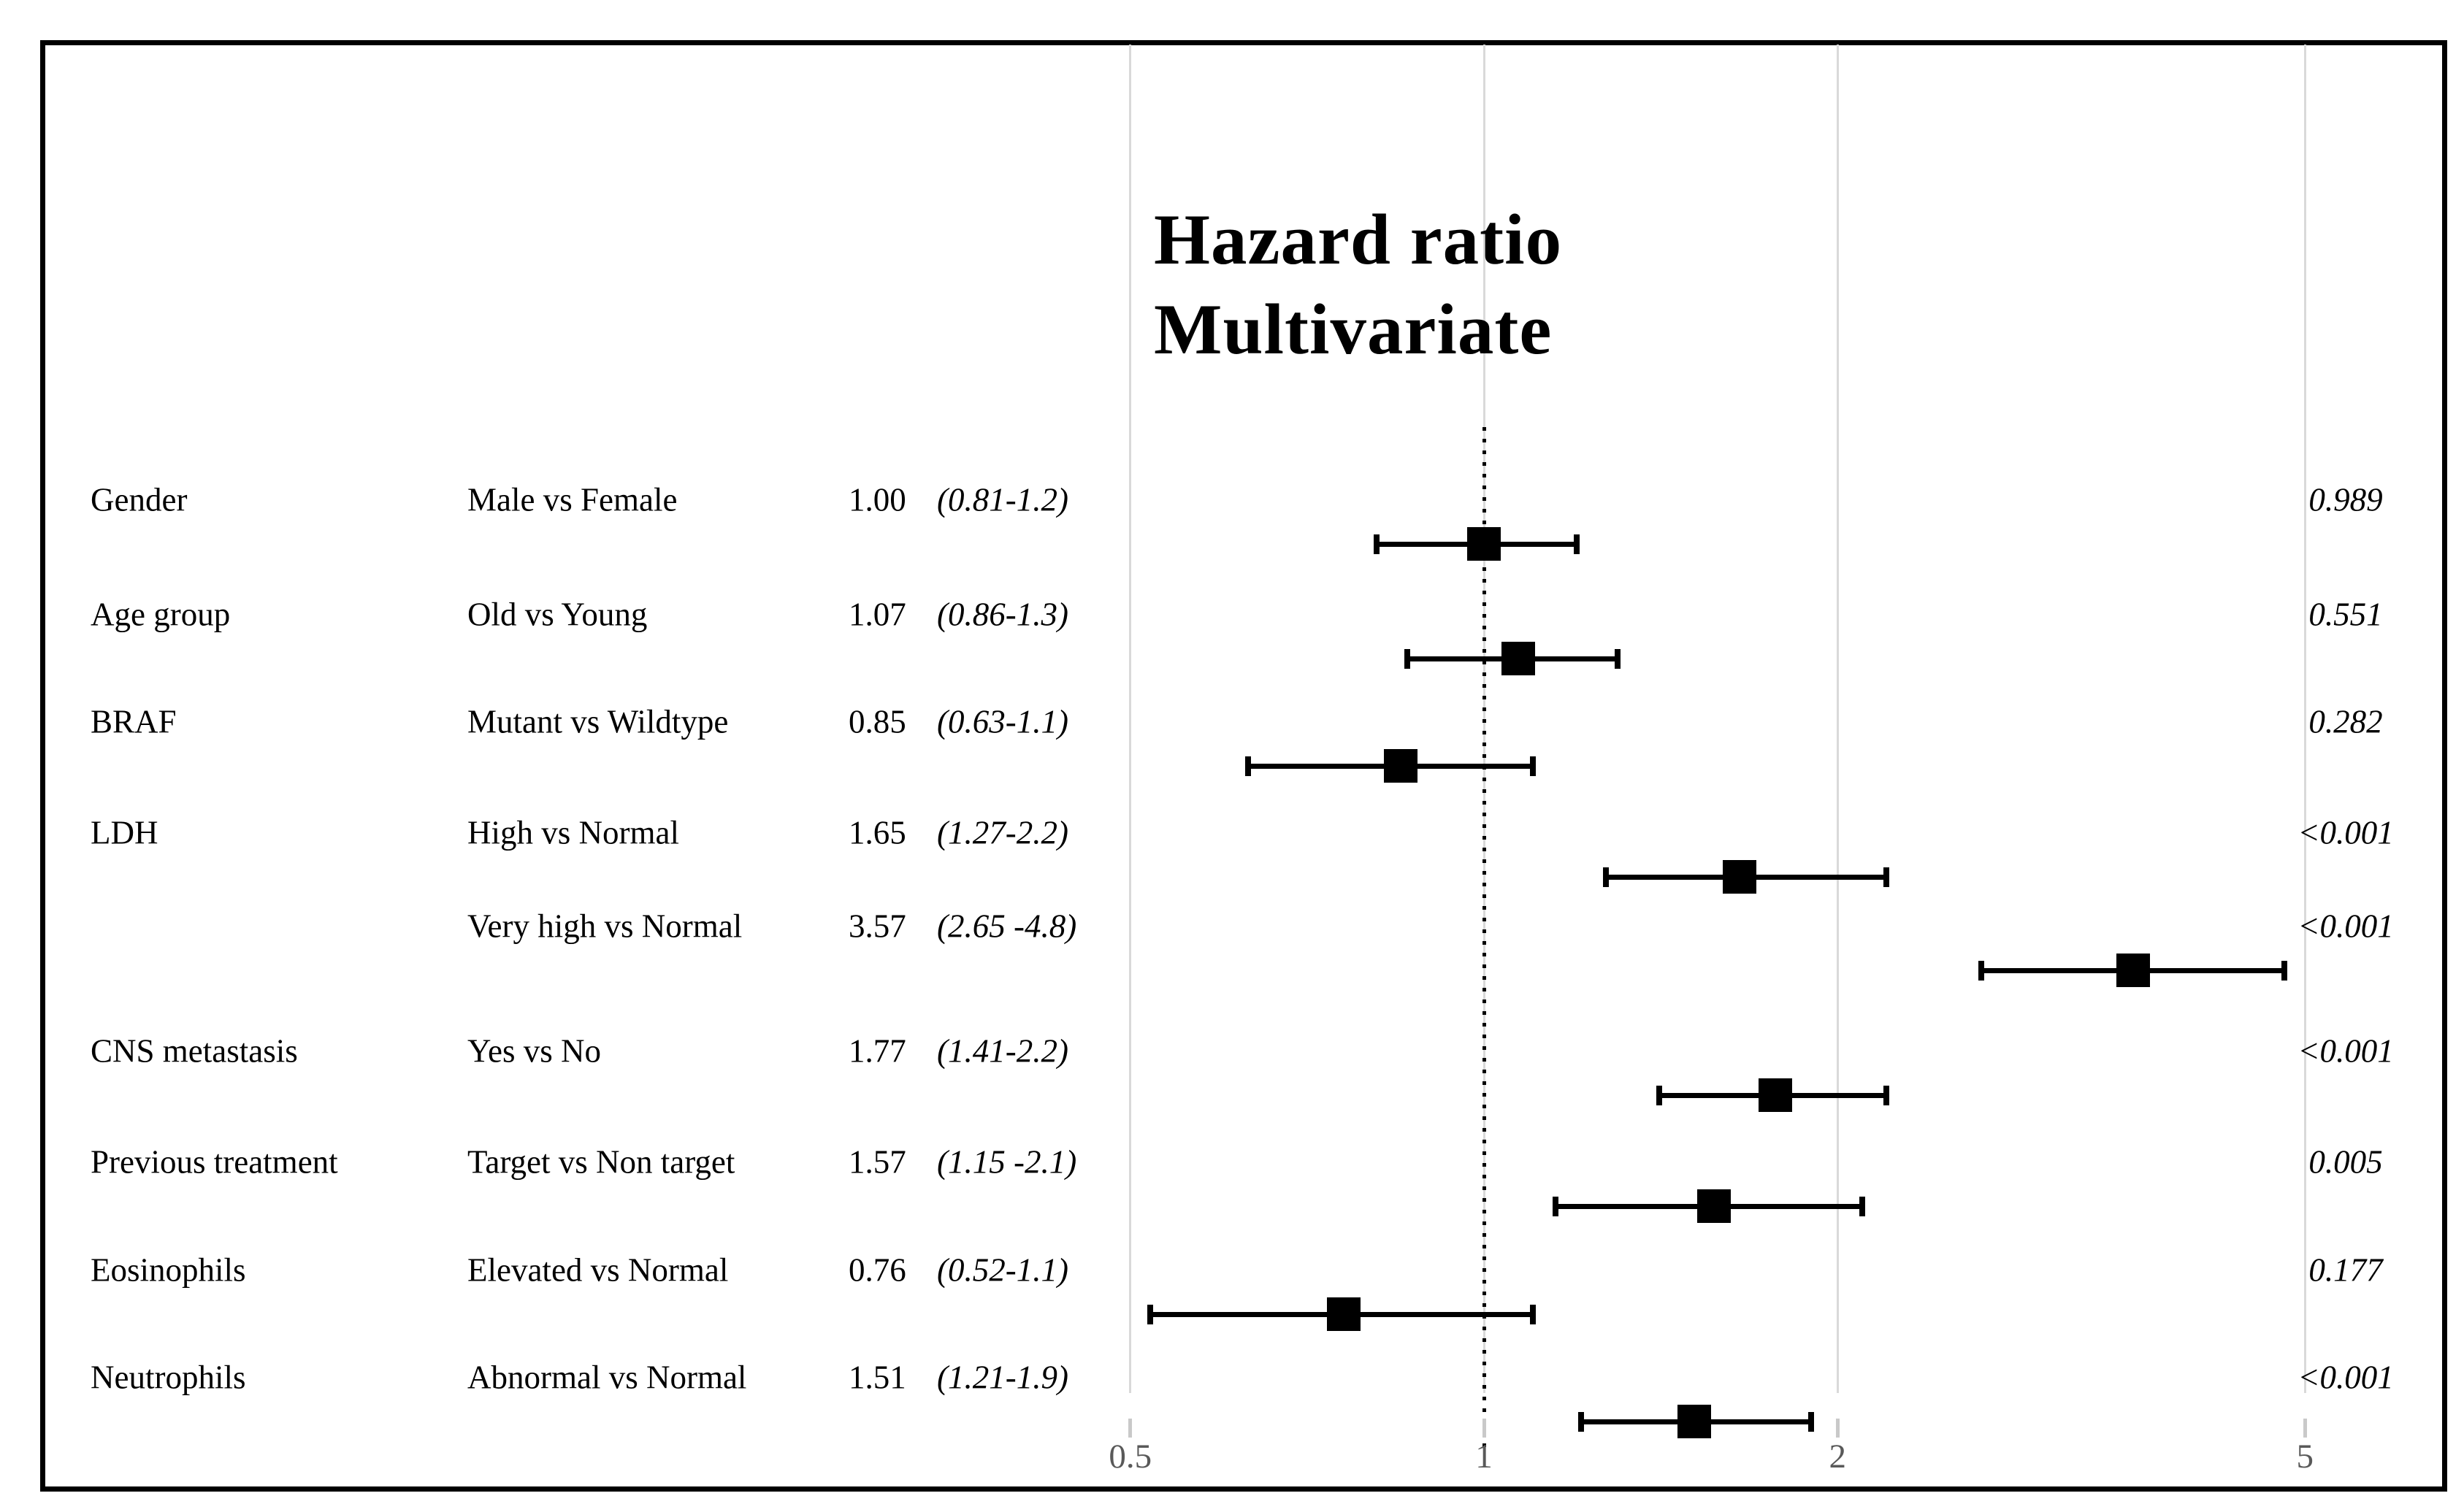 The height and width of the screenshot is (1504, 2464). I want to click on row-comparison-label: Elevated vs Normal, so click(598, 1270).